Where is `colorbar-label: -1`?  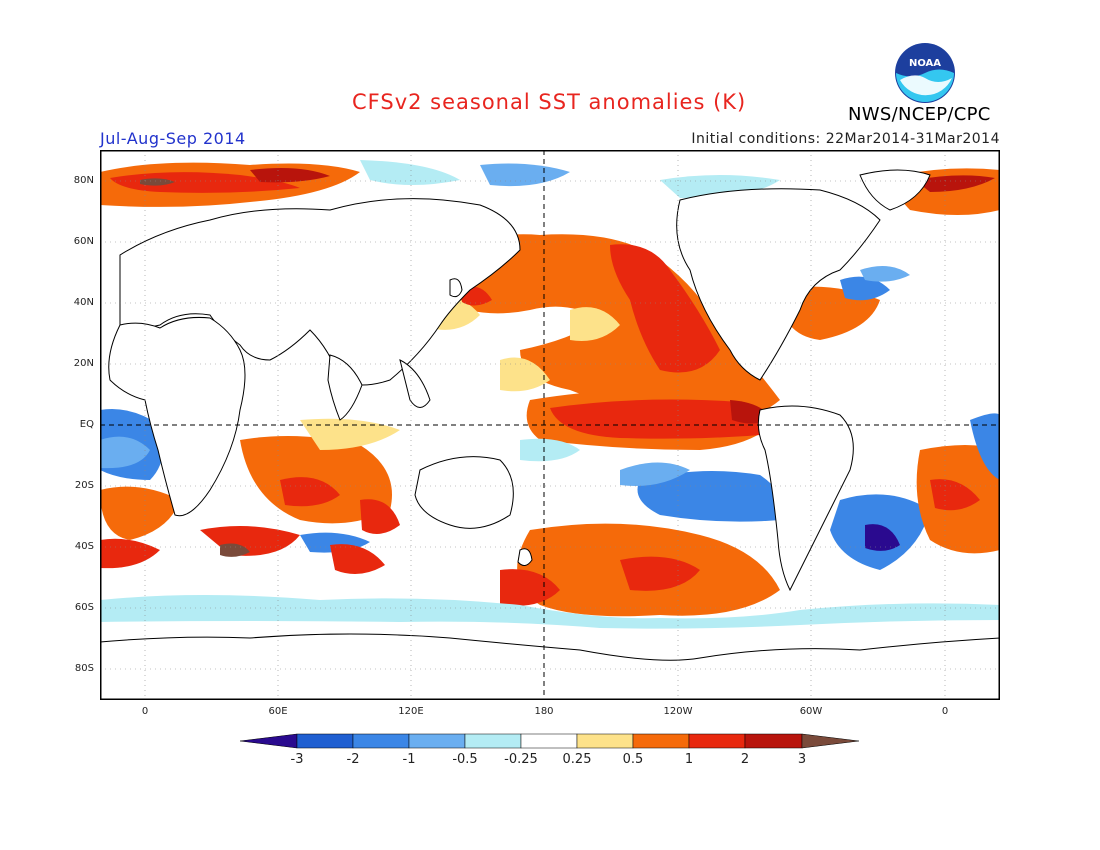 colorbar-label: -1 is located at coordinates (409, 759).